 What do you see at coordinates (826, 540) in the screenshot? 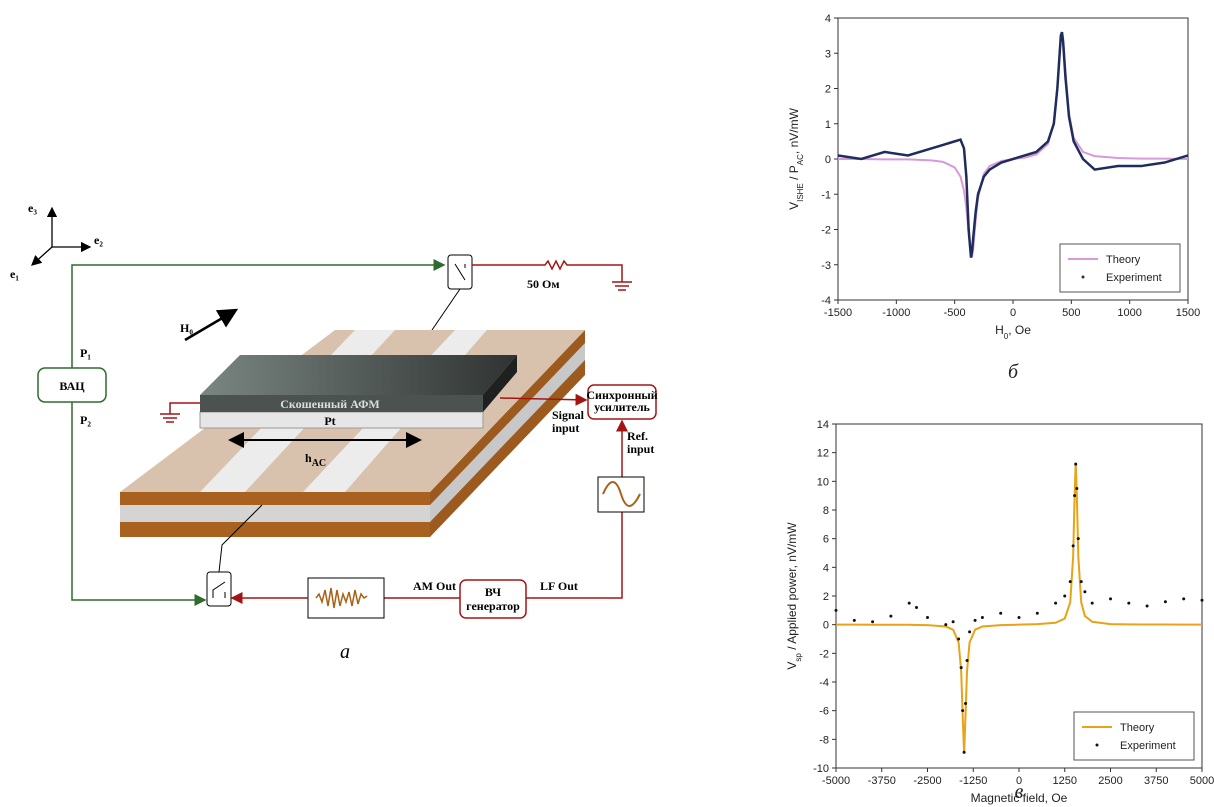
I see `y-tick-label: 6` at bounding box center [826, 540].